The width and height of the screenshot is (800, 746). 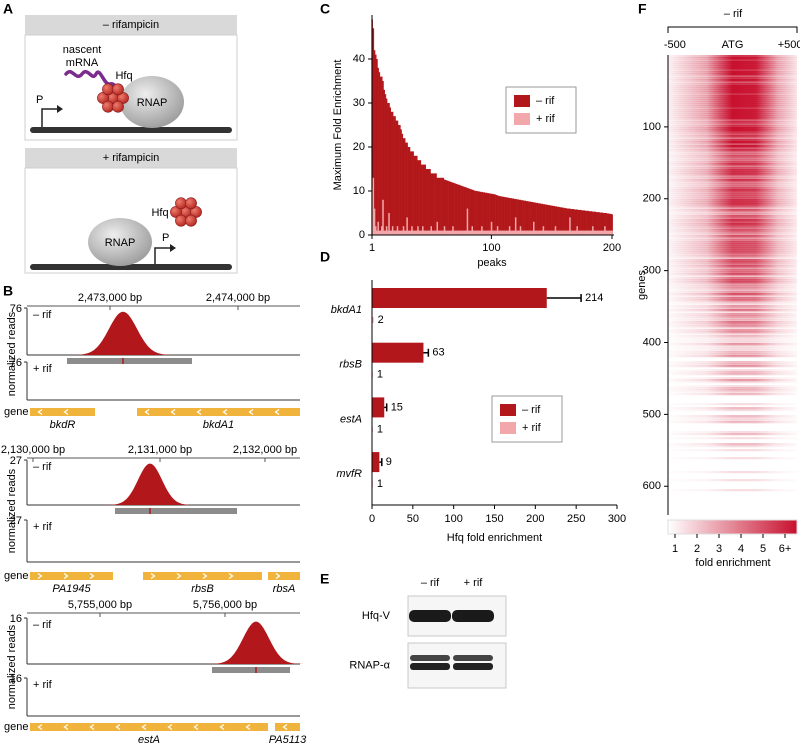 What do you see at coordinates (652, 342) in the screenshot?
I see `y-tick-label: 400` at bounding box center [652, 342].